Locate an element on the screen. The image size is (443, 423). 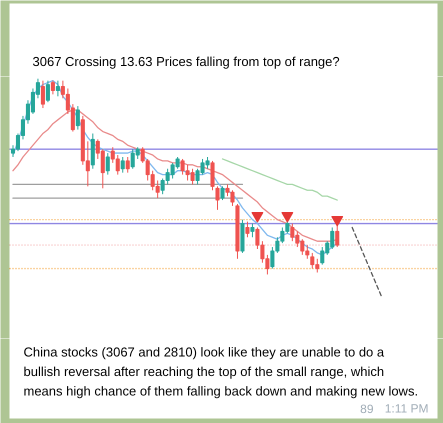
text: China stocks (3067 and 2810) look like they are unable to do a bullish reversal after reaching the top of the small range, which means high chance of them falling back down and making new lows. is located at coordinates (221, 371).